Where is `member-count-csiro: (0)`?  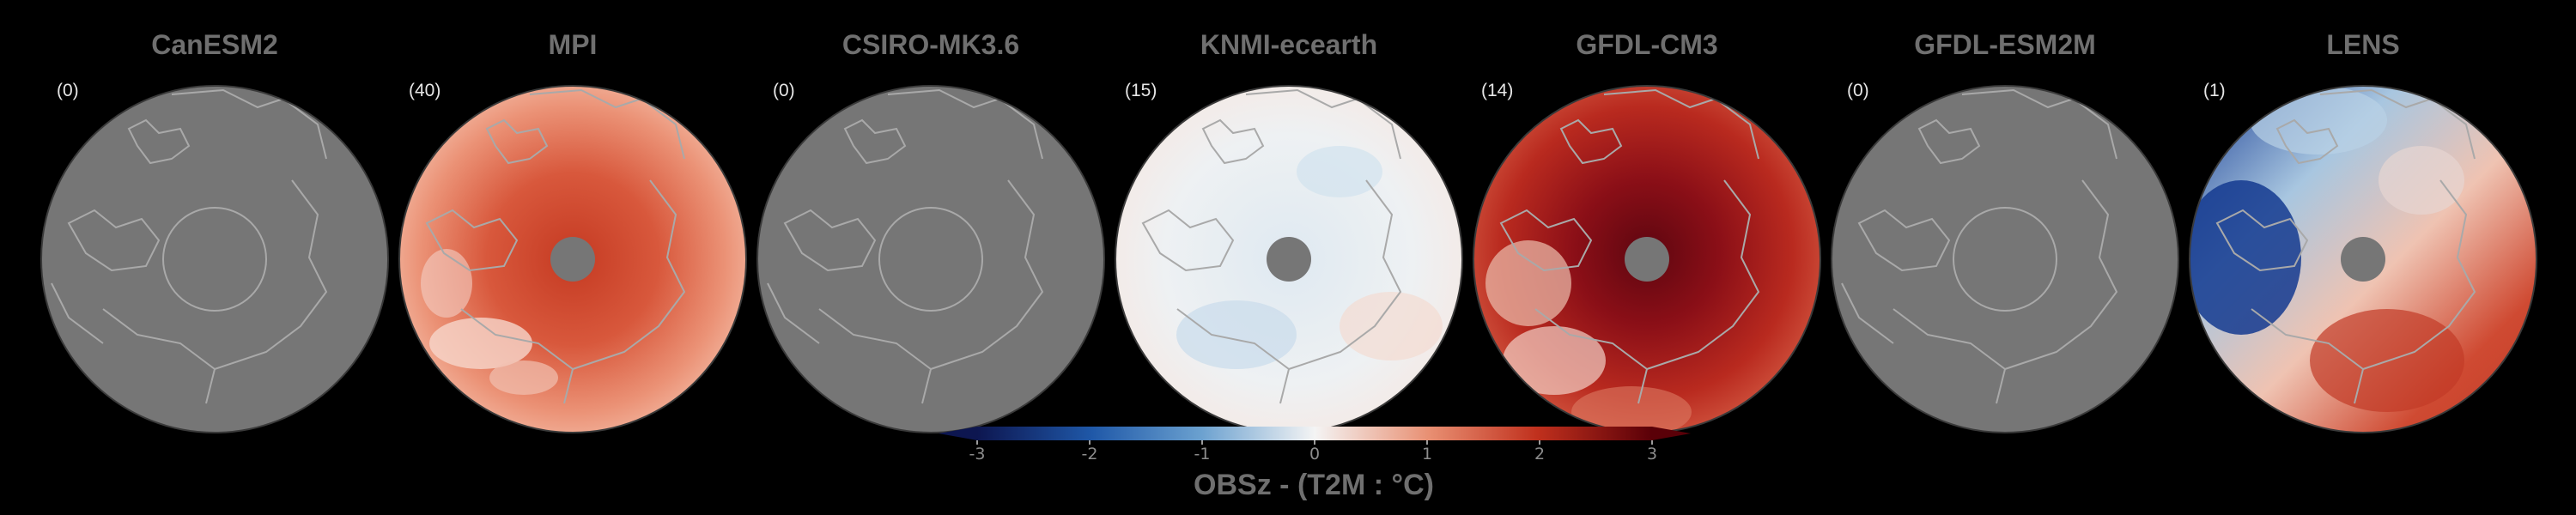 member-count-csiro: (0) is located at coordinates (784, 90).